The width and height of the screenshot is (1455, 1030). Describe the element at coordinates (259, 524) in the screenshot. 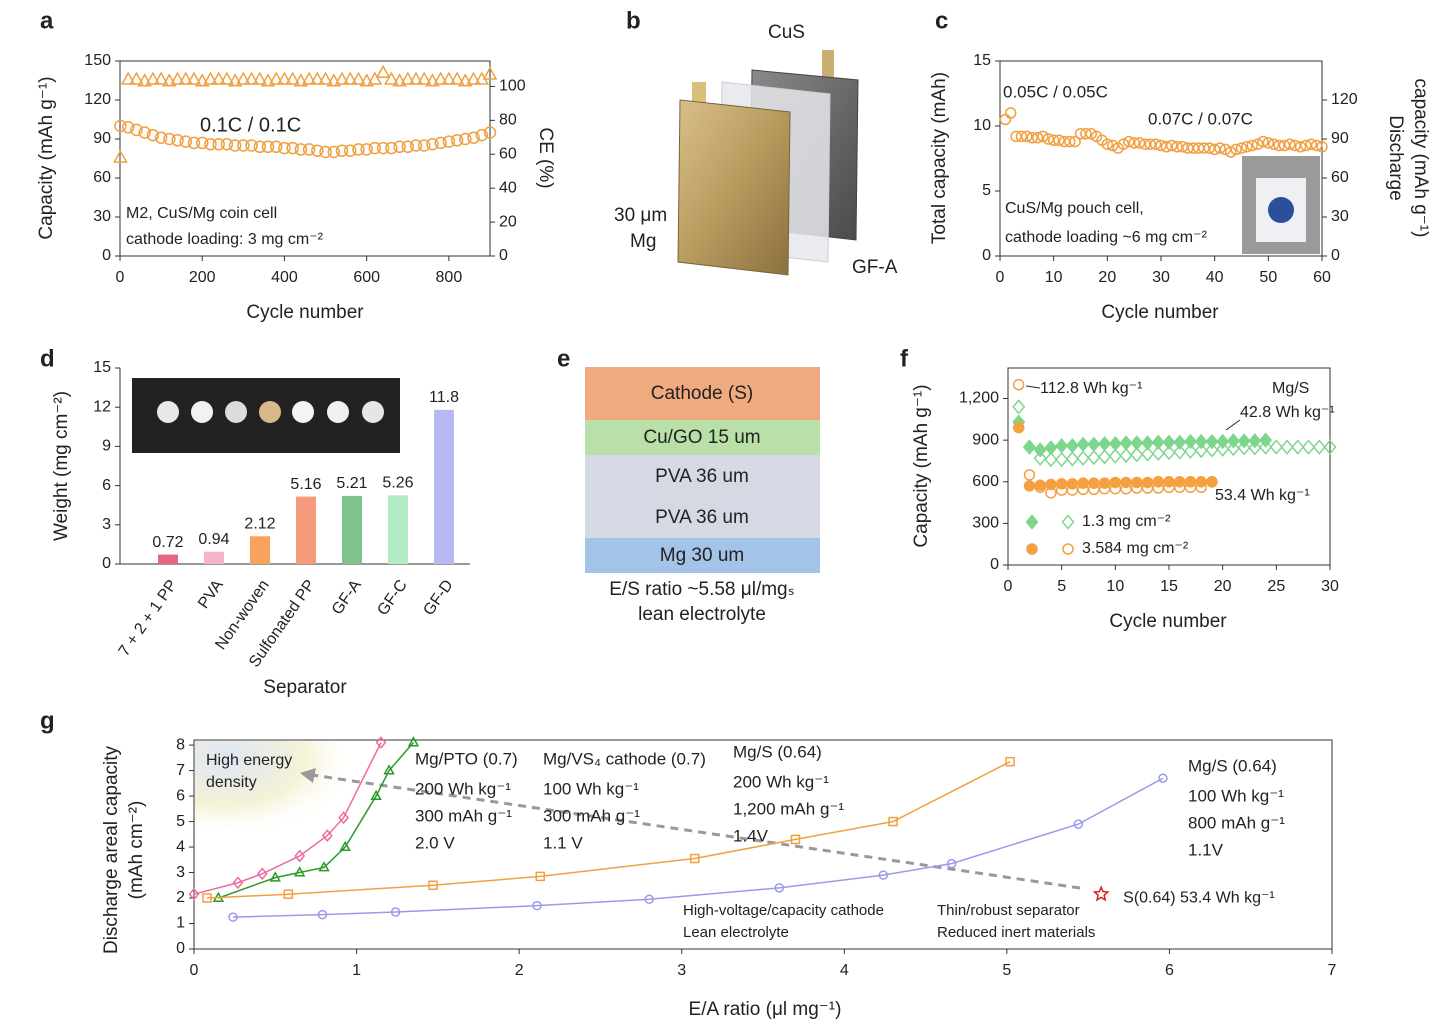

I see `value-label: 2.12` at that location.